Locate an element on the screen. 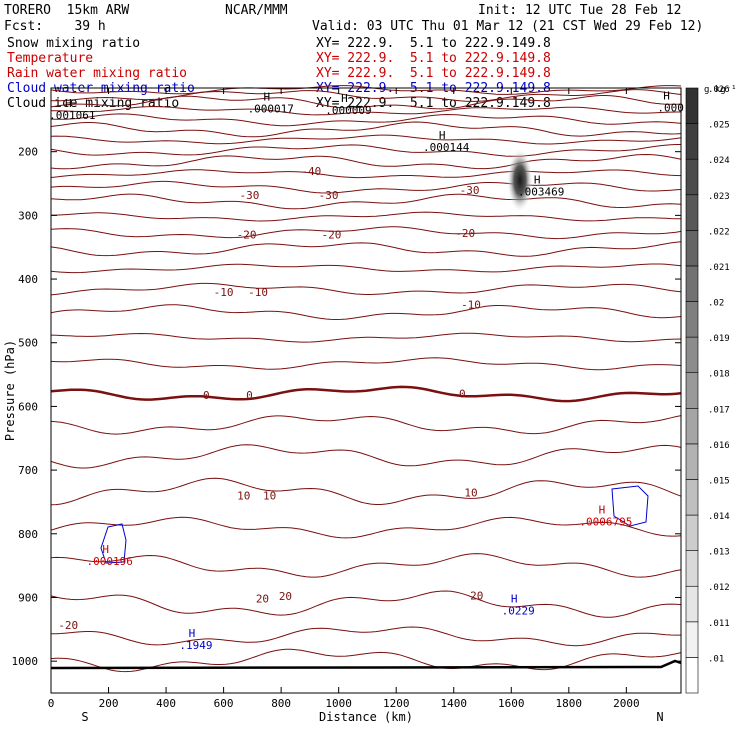 The width and height of the screenshot is (740, 740). colorbar-tick-label: .014 is located at coordinates (719, 517).